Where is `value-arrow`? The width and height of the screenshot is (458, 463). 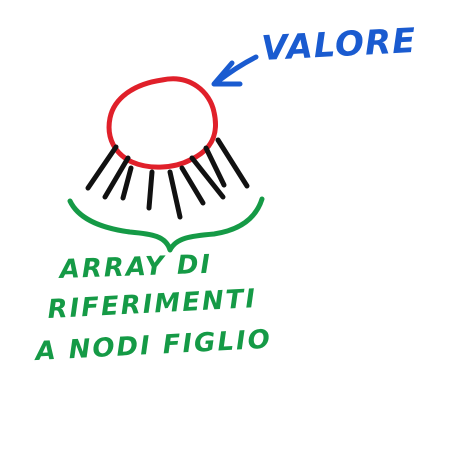
value-arrow is located at coordinates (235, 70).